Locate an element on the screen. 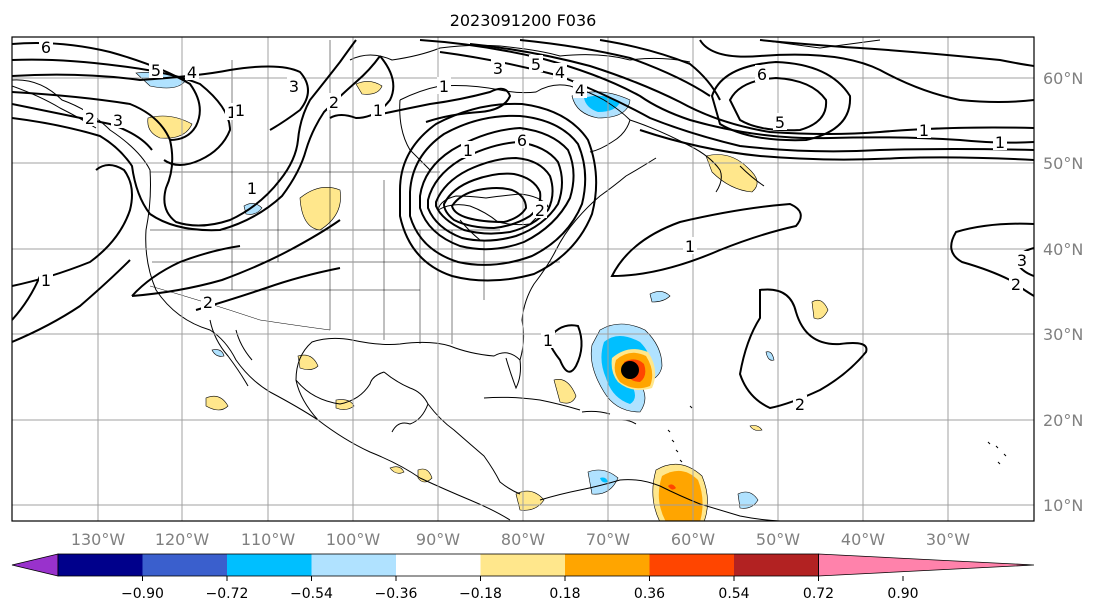 This screenshot has height=615, width=1105. storm-center-marker is located at coordinates (630, 370).